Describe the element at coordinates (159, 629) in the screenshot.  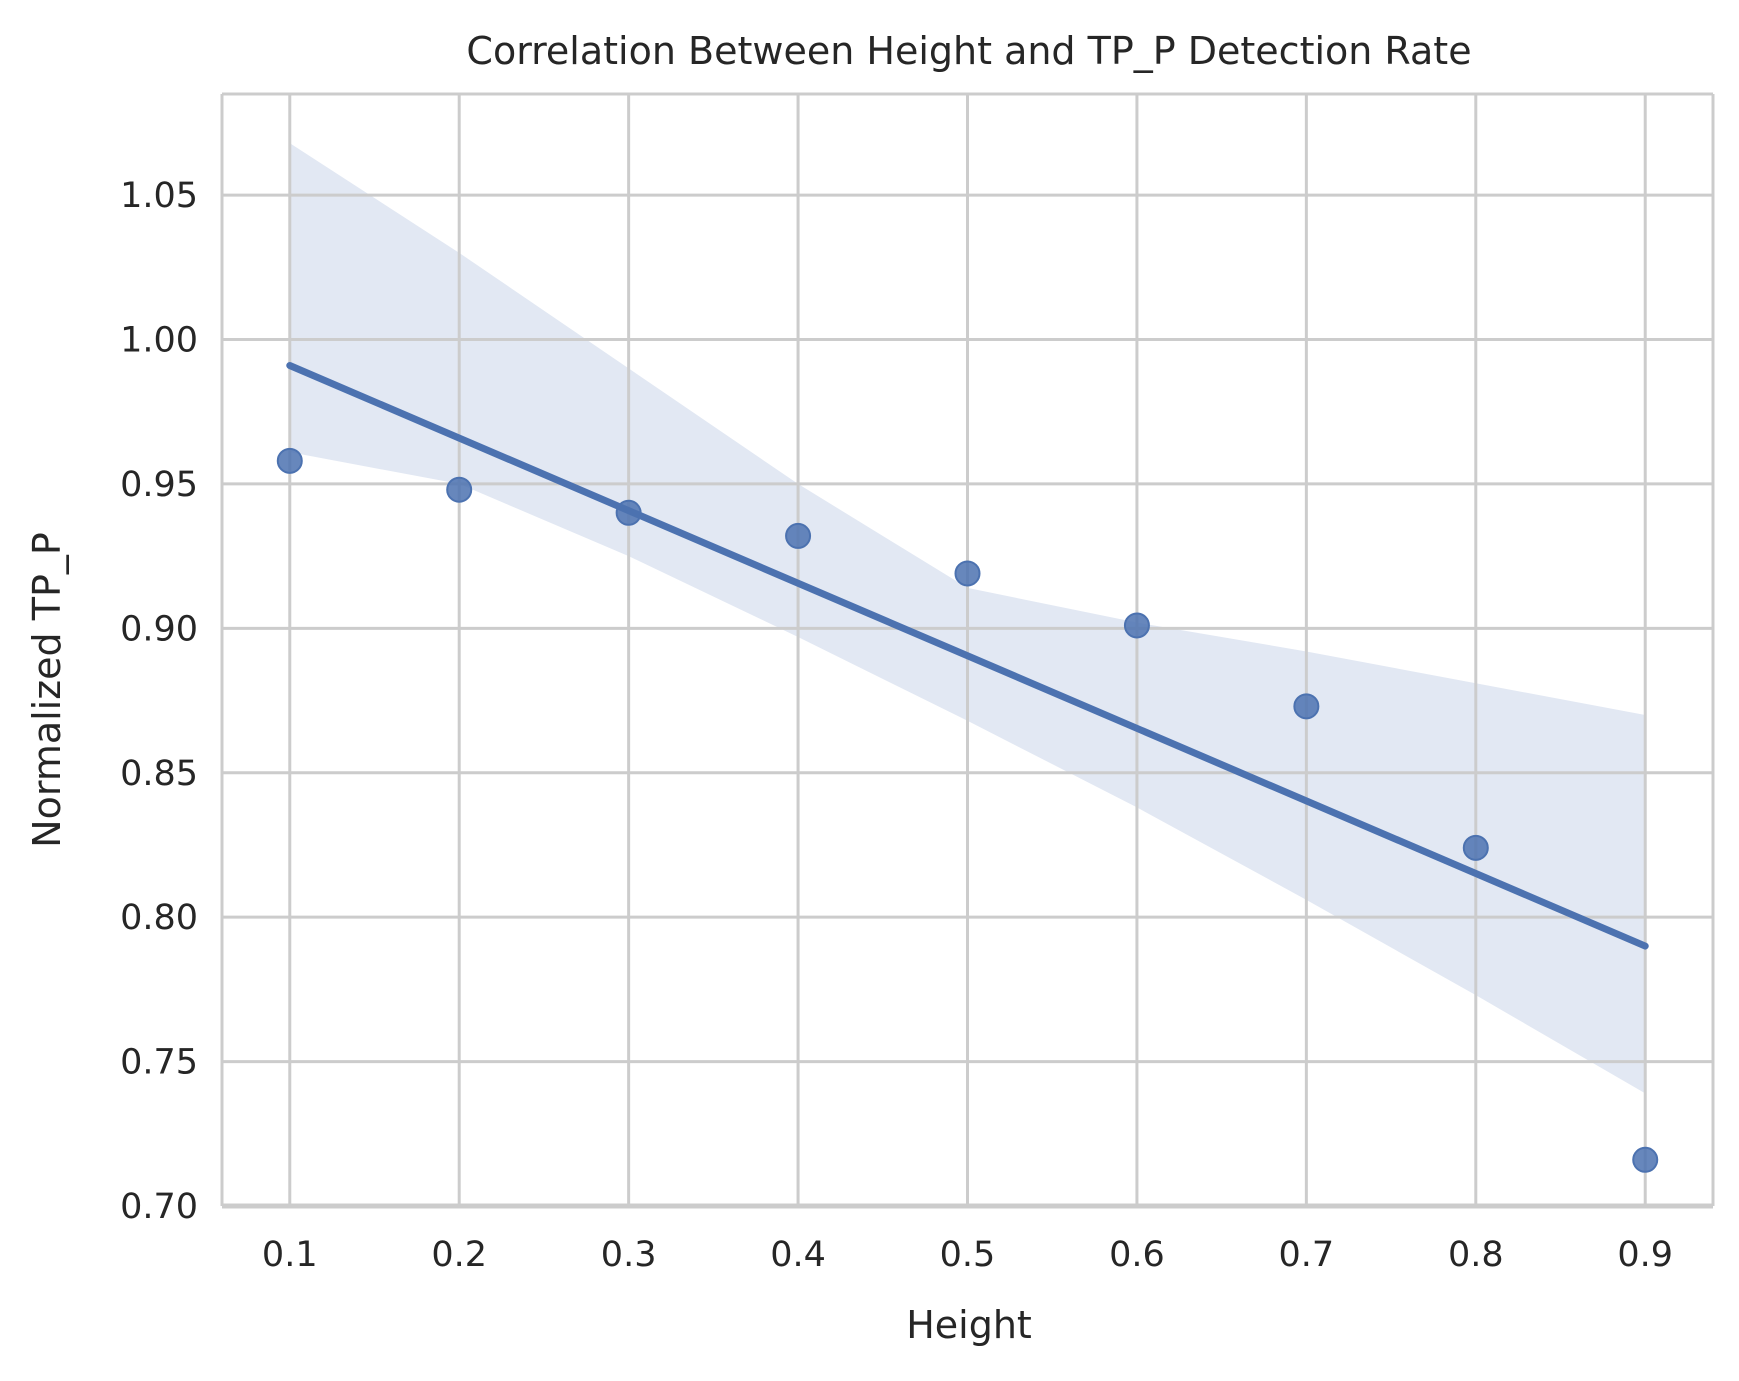
I see `y-tick-label: 0.90` at that location.